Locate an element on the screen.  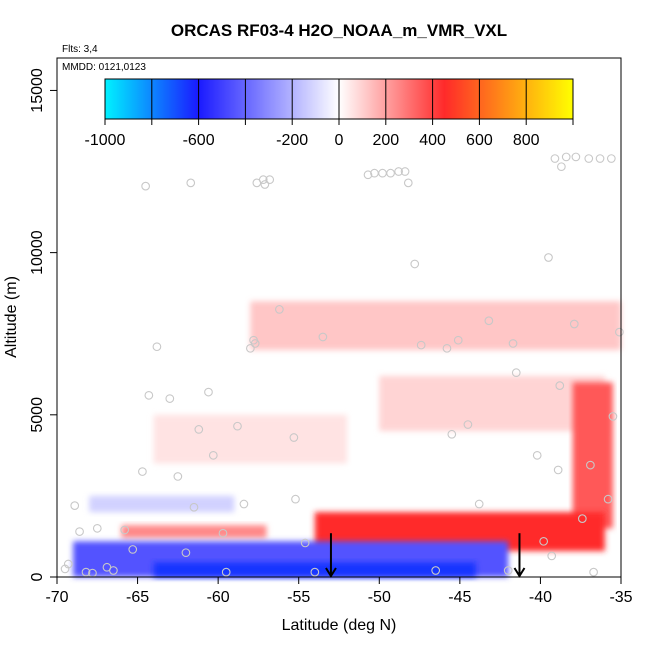
colorbar-tick-label: -600 is located at coordinates (199, 140).